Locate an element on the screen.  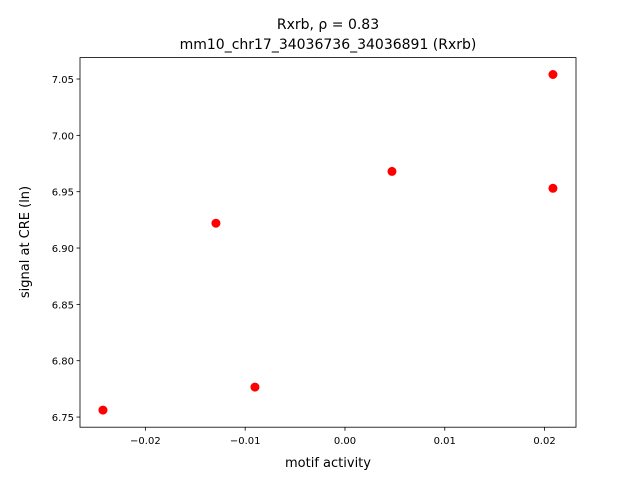
chart-subtitle: mm10_chr17_34036736_34036891 (Rxrb) is located at coordinates (328, 45).